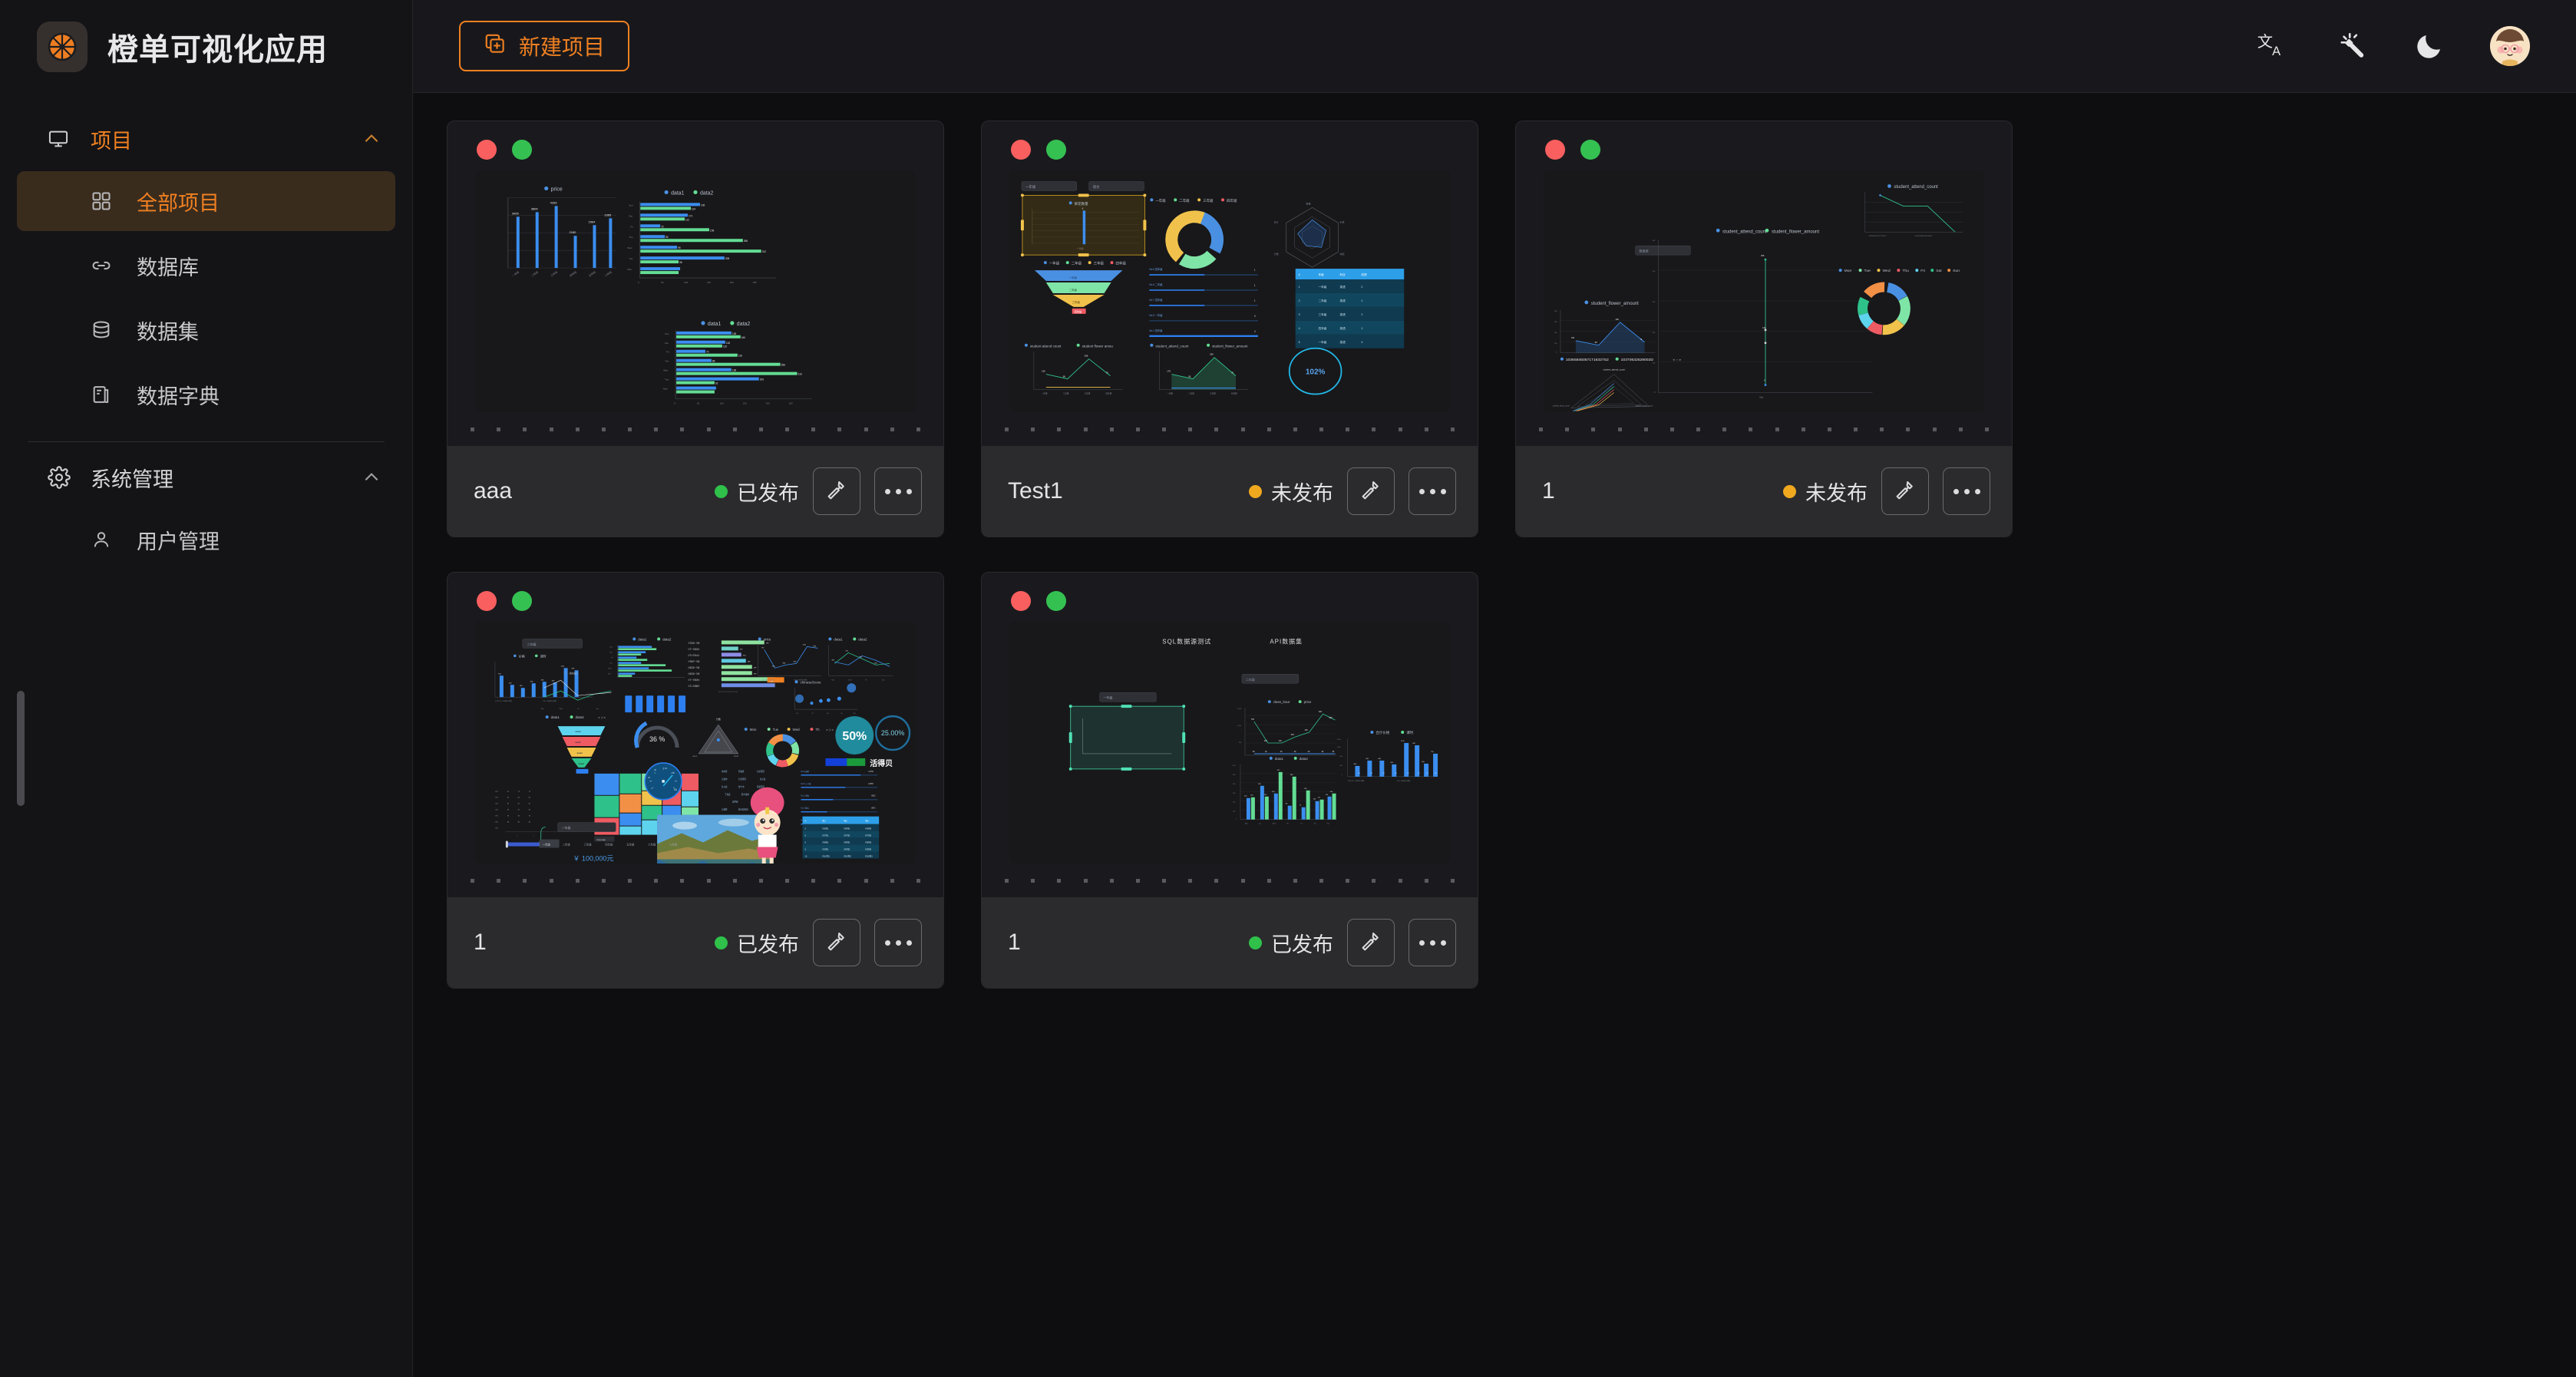 The image size is (2576, 1377). What do you see at coordinates (1494, 47) in the screenshot?
I see `topbar: 新建项目 文 A` at bounding box center [1494, 47].